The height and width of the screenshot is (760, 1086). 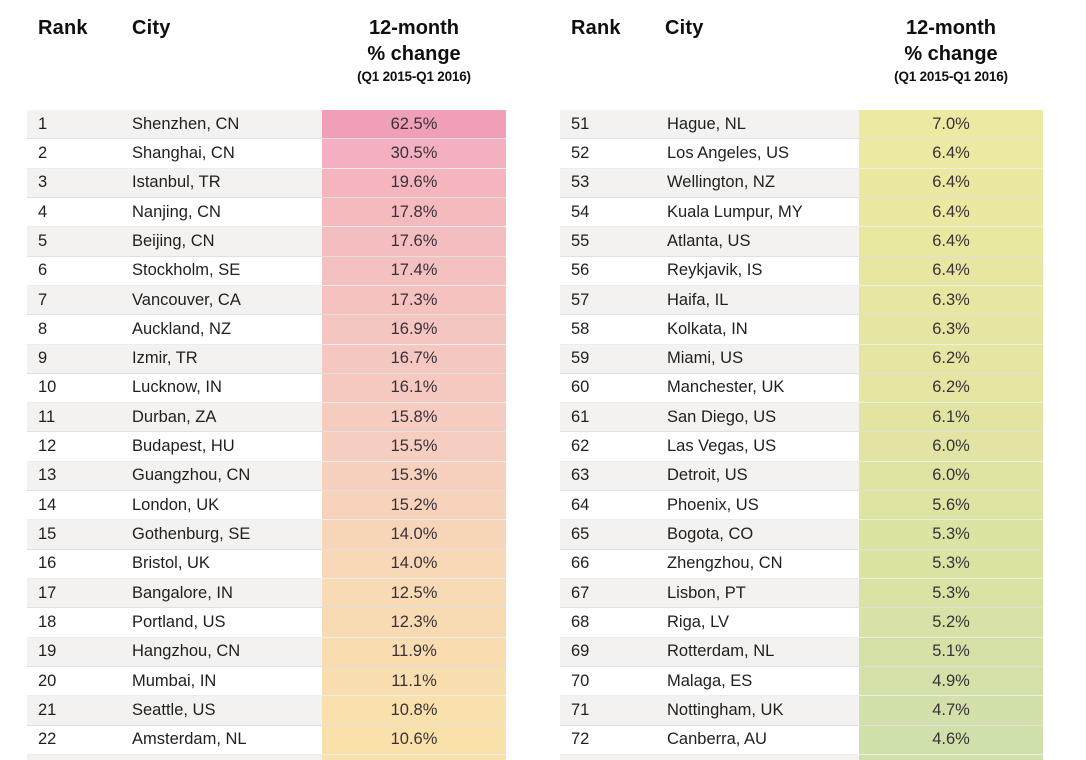 What do you see at coordinates (580, 563) in the screenshot?
I see `rank-cell: 66` at bounding box center [580, 563].